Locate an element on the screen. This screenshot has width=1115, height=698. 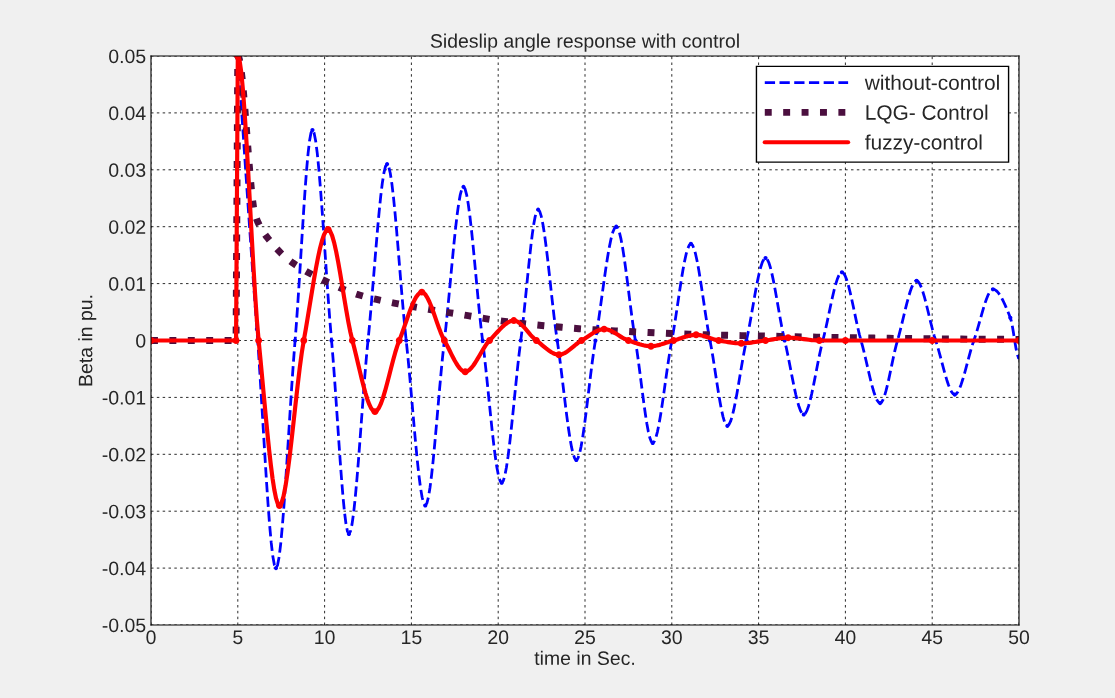
y-tick-label: 0.05 is located at coordinates (127, 56).